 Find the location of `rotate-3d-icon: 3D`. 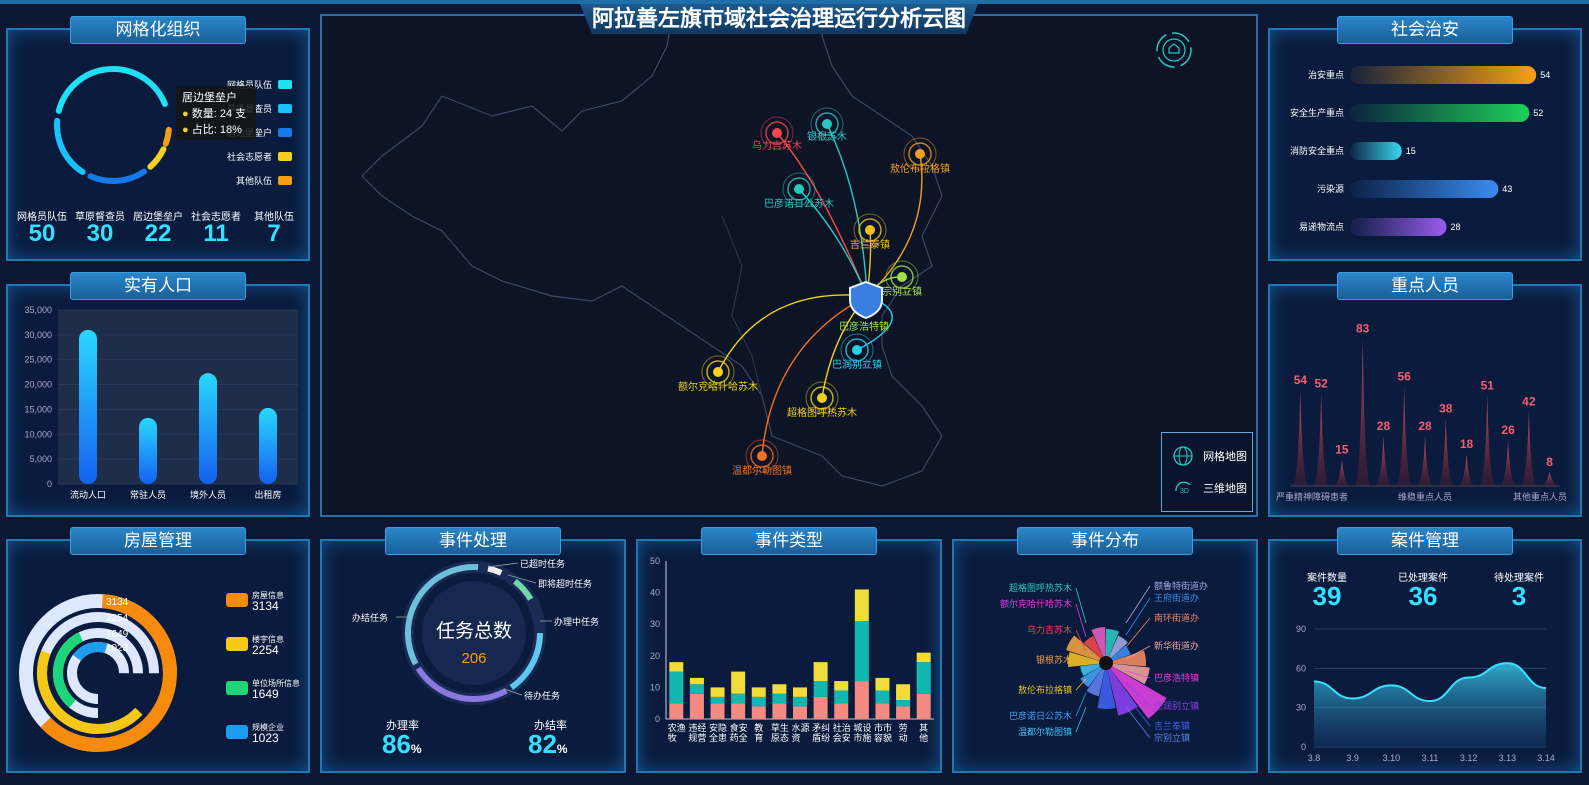

rotate-3d-icon: 3D is located at coordinates (1183, 488).